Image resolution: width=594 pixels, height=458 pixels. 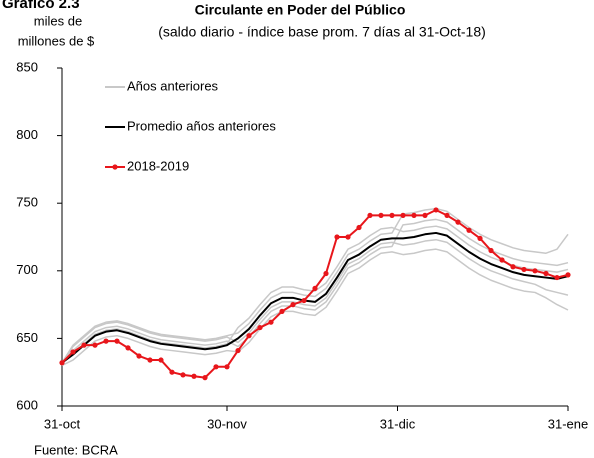 I want to click on source: Fuente: BCRA, so click(x=76, y=449).